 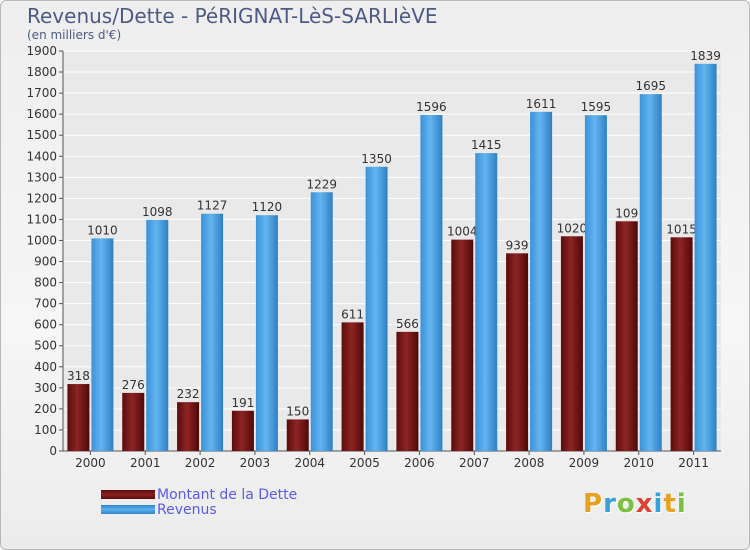 I want to click on legend-swatch-revenue, so click(x=128, y=509).